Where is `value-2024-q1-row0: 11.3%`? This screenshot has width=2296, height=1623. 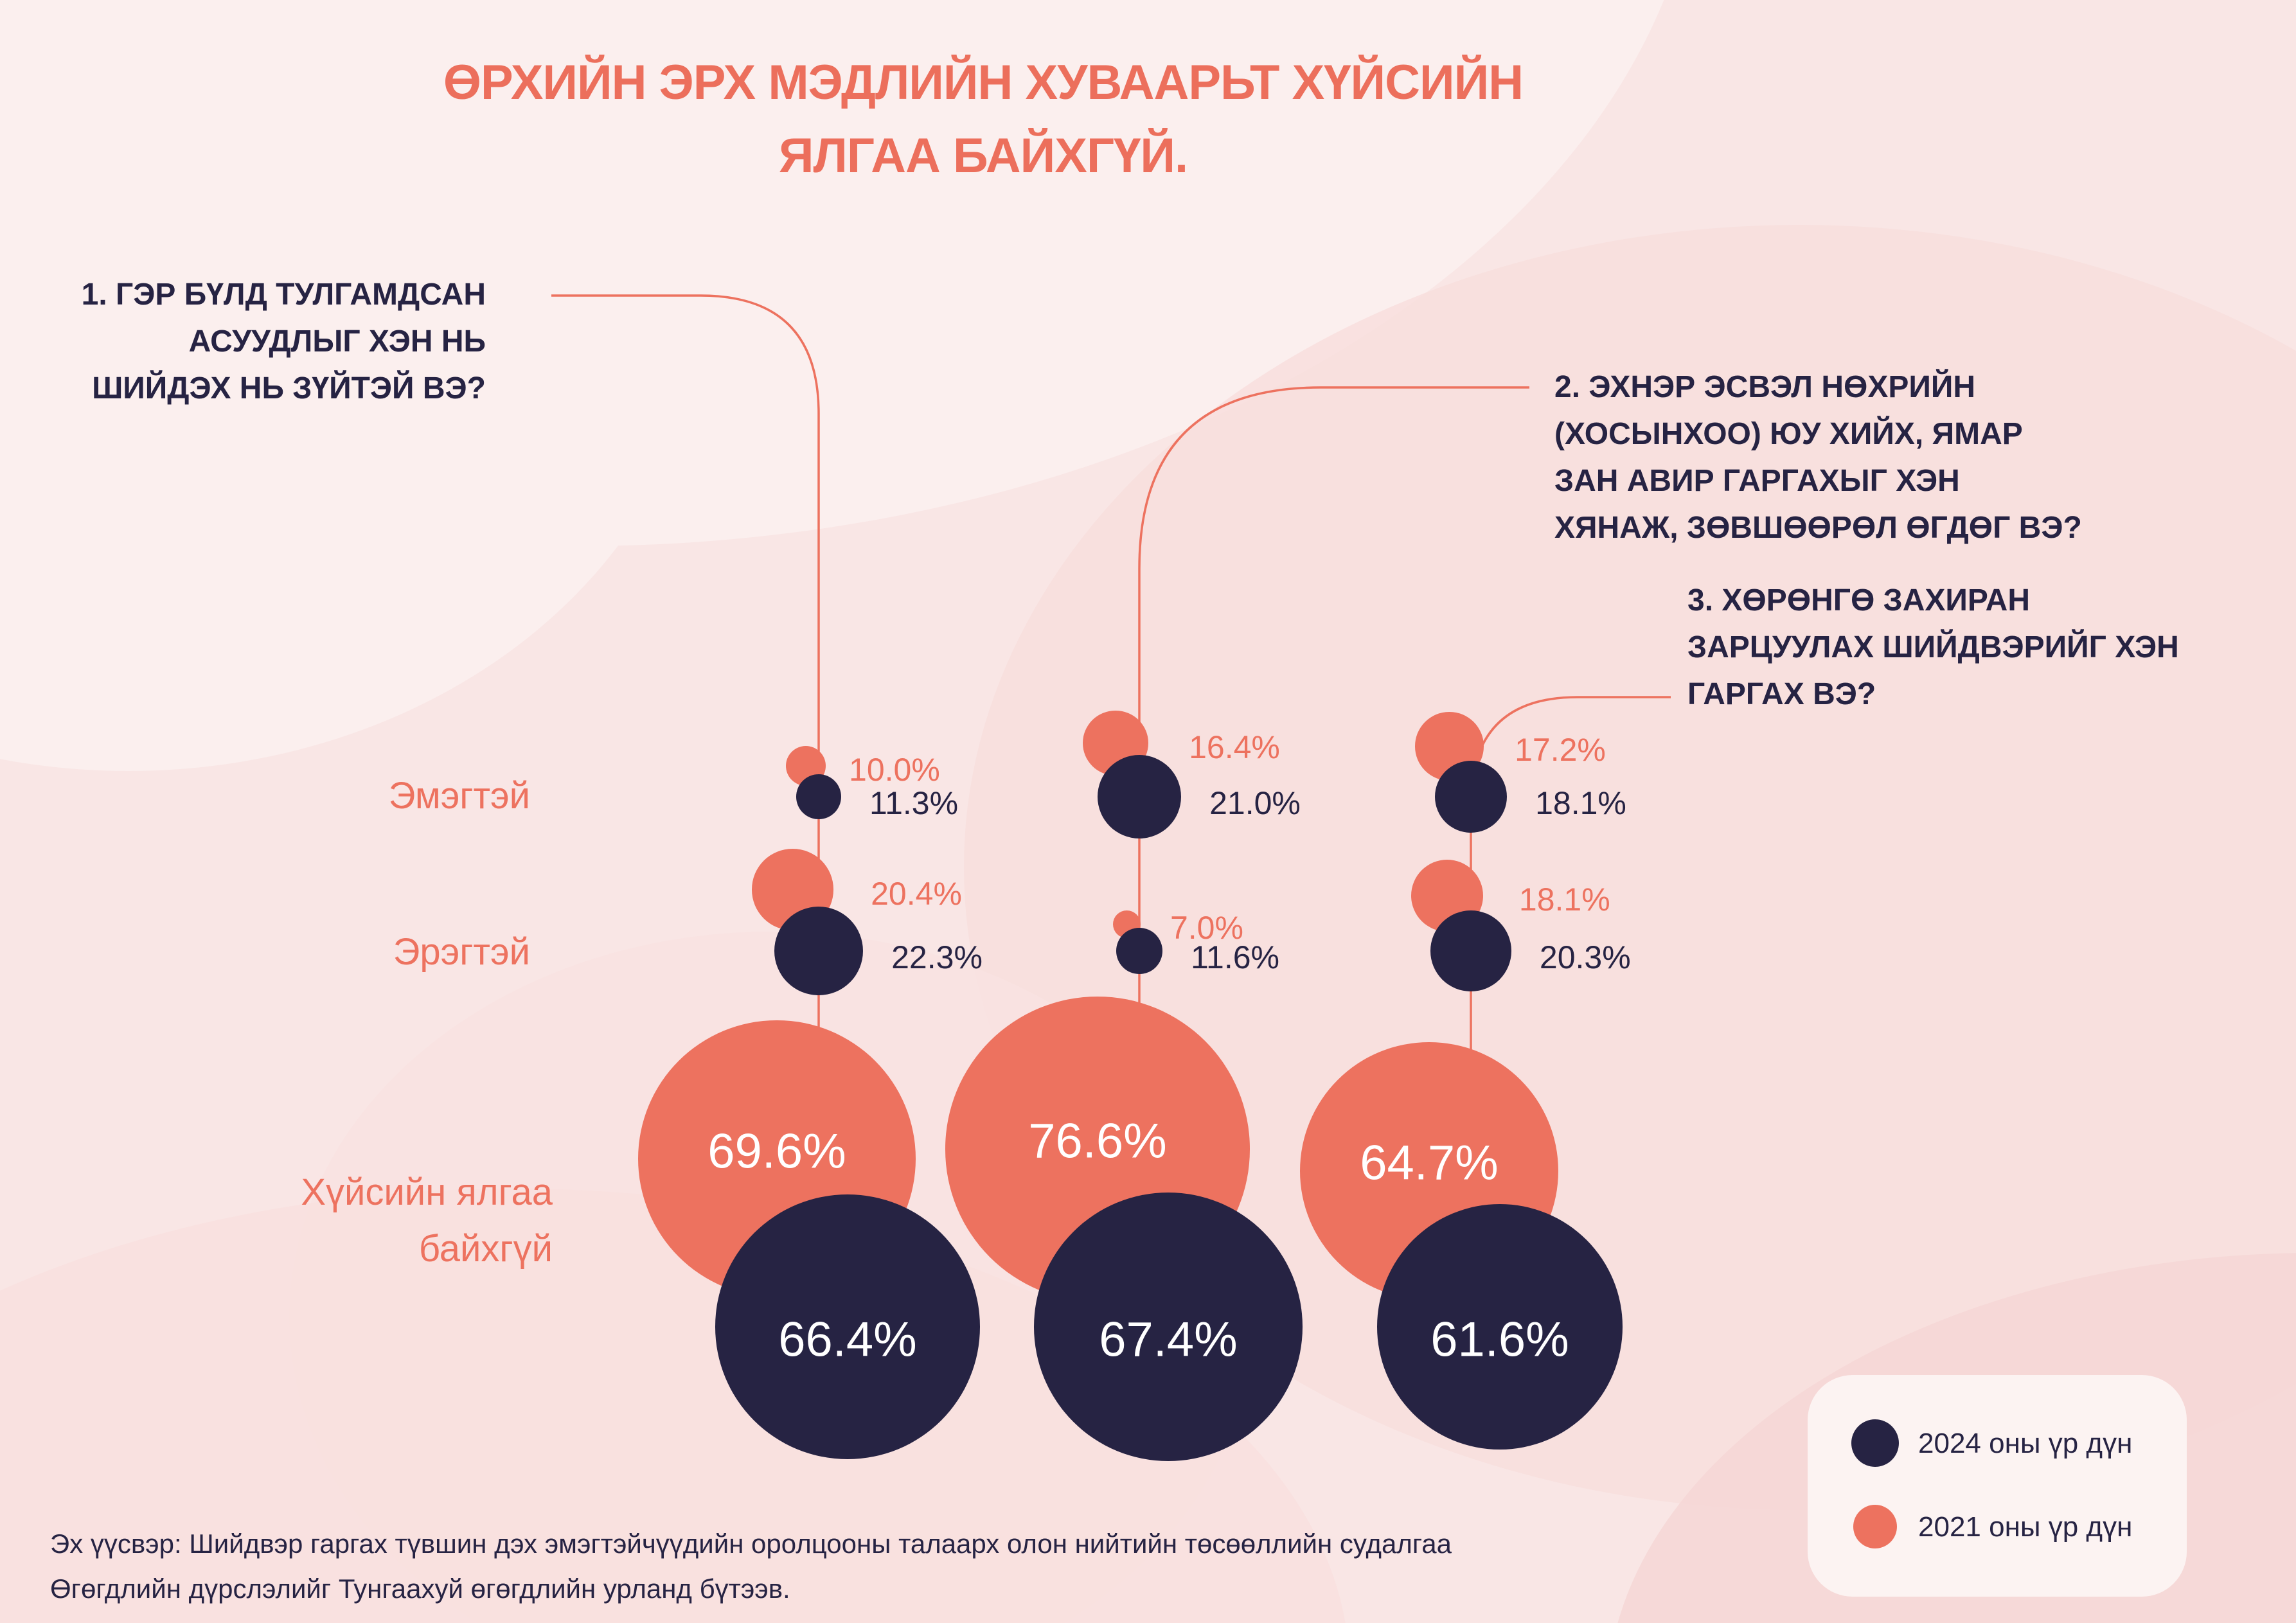 value-2024-q1-row0: 11.3% is located at coordinates (914, 803).